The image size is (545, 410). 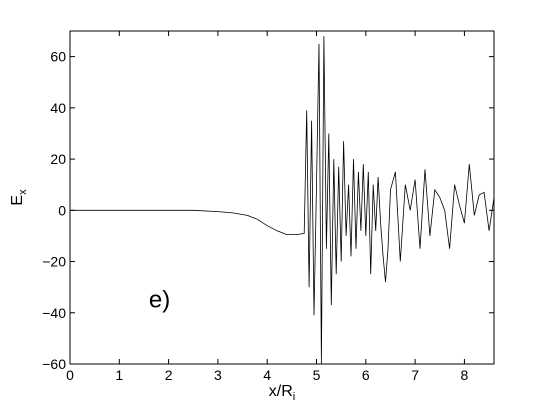 What do you see at coordinates (317, 375) in the screenshot?
I see `x-tick-label-5: 5` at bounding box center [317, 375].